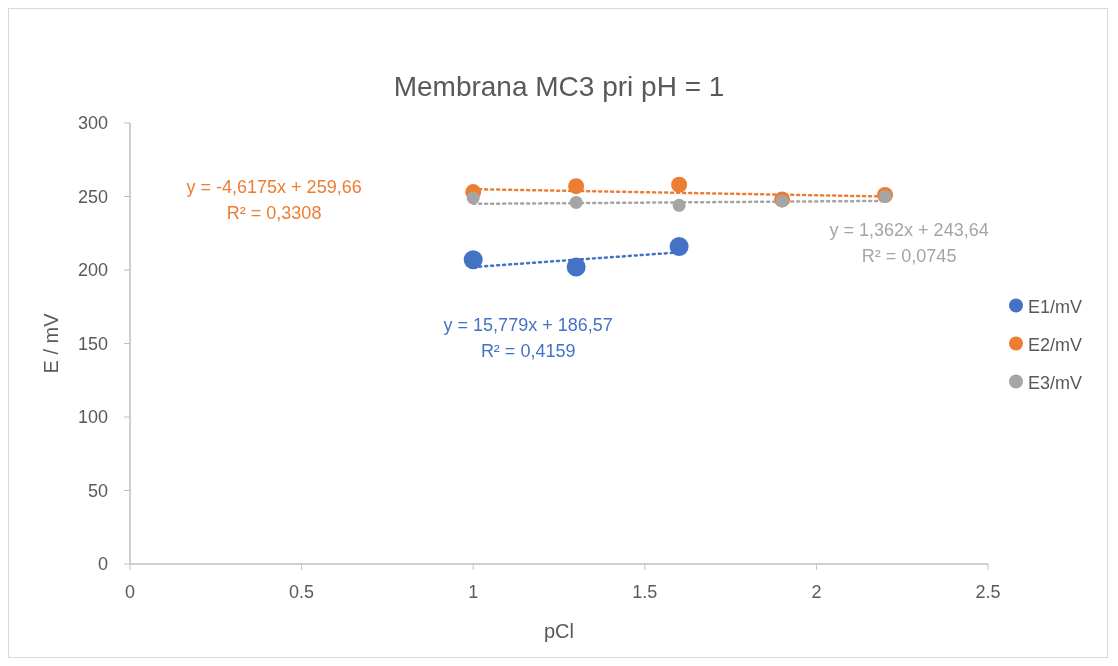  I want to click on legend-label: E2/mV, so click(1055, 344).